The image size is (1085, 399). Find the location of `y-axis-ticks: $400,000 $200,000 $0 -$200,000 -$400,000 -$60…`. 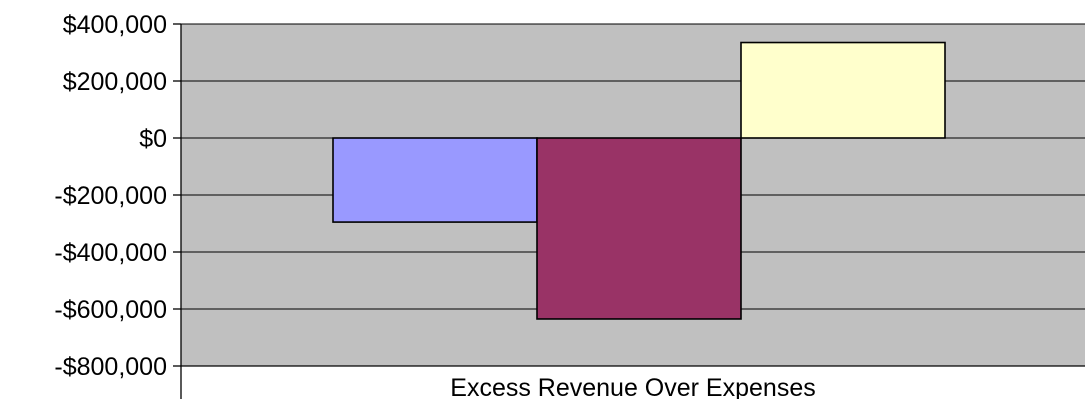

y-axis-ticks: $400,000 $200,000 $0 -$200,000 -$400,000 -$60… is located at coordinates (117, 196).